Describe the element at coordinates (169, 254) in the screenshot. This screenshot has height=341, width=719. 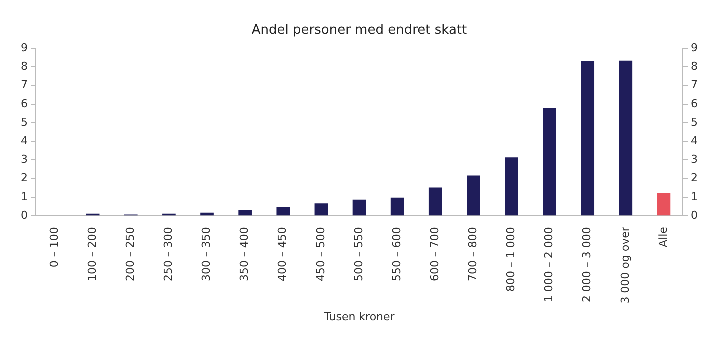
I see `x-tick-label: 250 – 300` at that location.